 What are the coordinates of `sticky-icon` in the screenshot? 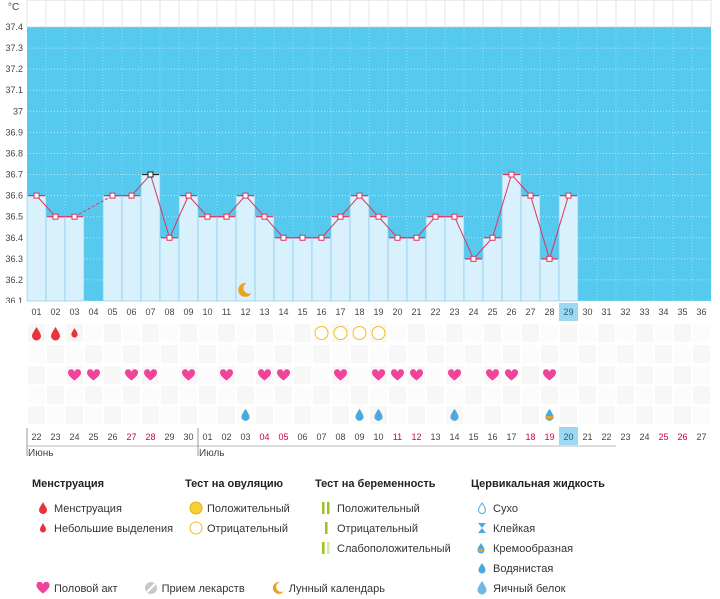 It's located at (482, 529).